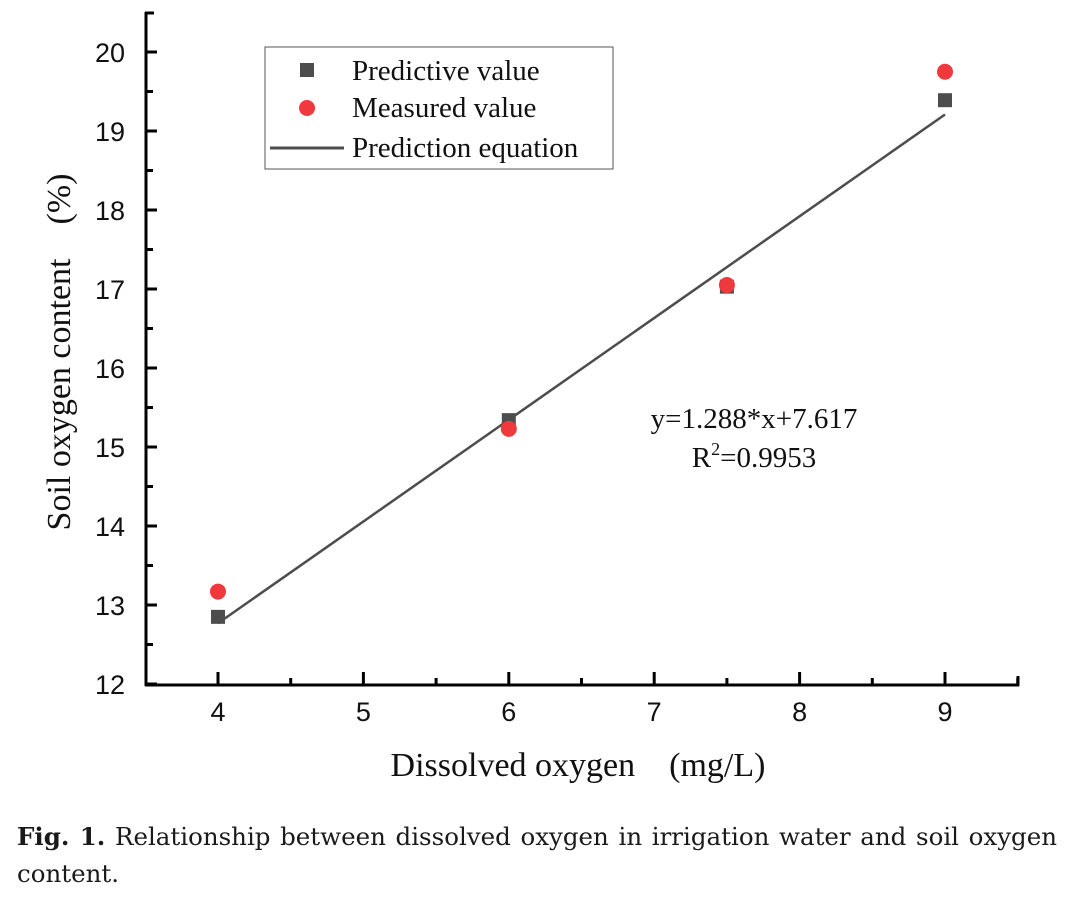 Image resolution: width=1080 pixels, height=919 pixels. I want to click on r-squared-text: R2=0.9953, so click(754, 456).